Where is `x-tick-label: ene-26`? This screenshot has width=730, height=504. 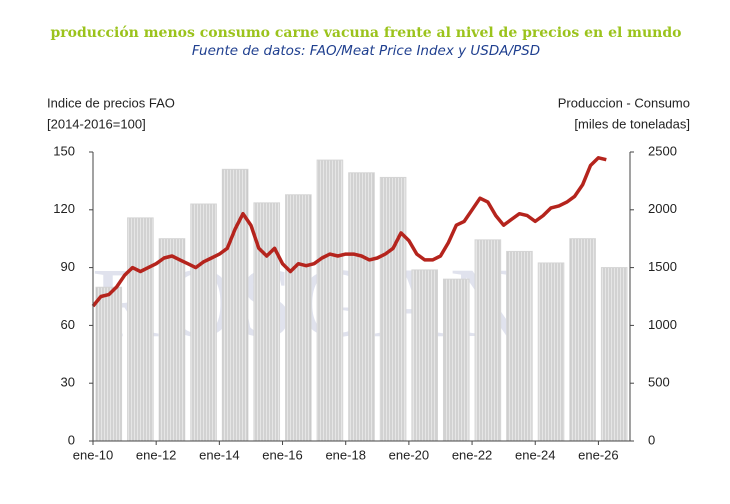 x-tick-label: ene-26 is located at coordinates (598, 454).